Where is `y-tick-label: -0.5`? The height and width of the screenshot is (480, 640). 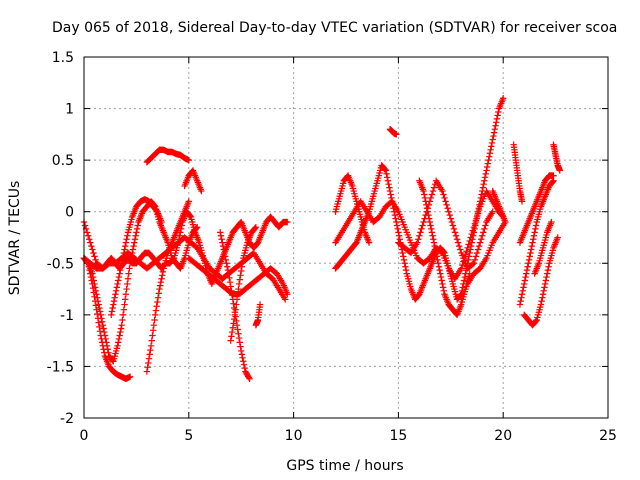
y-tick-label: -0.5 is located at coordinates (60, 264).